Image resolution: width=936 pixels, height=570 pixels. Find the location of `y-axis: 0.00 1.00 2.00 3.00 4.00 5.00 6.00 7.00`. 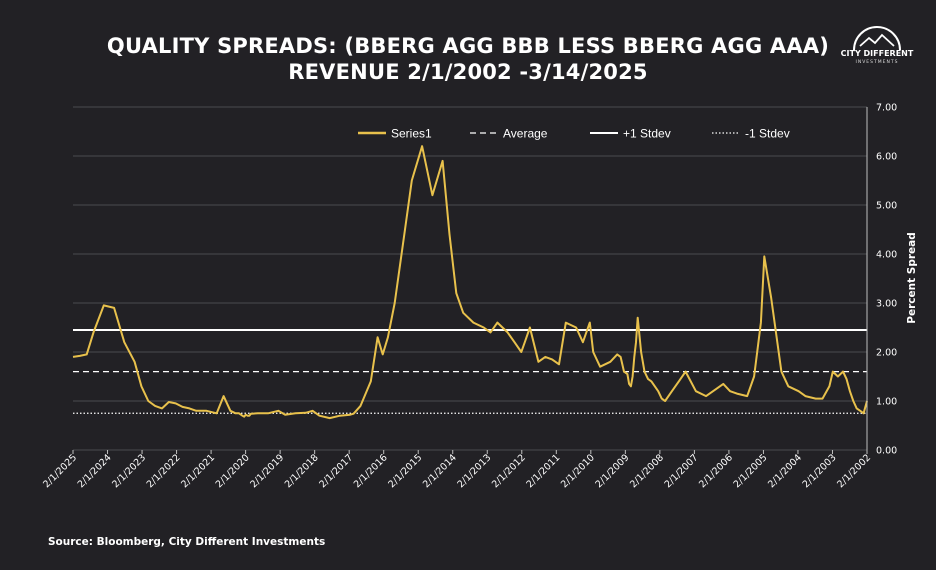

y-axis: 0.00 1.00 2.00 3.00 4.00 5.00 6.00 7.00 is located at coordinates (881, 280).